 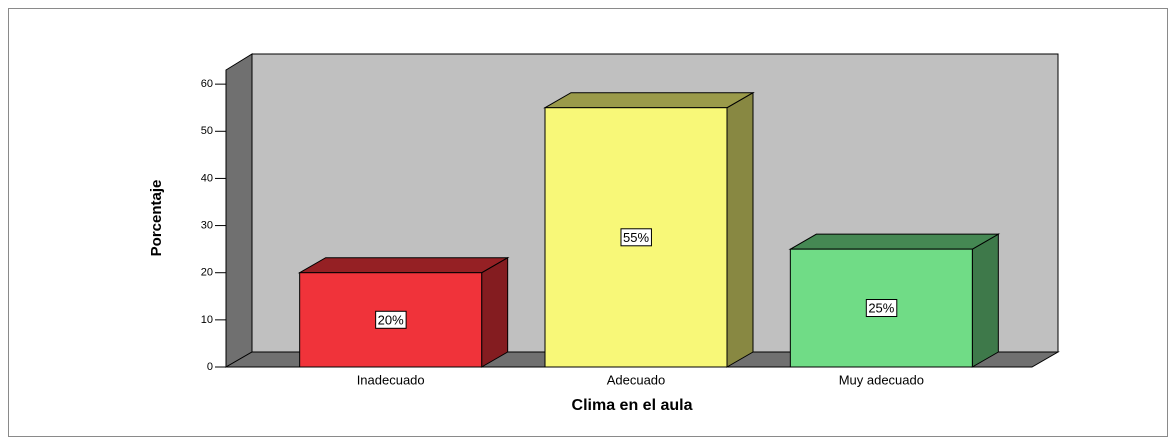 What do you see at coordinates (207, 84) in the screenshot?
I see `y-tick-label: 60` at bounding box center [207, 84].